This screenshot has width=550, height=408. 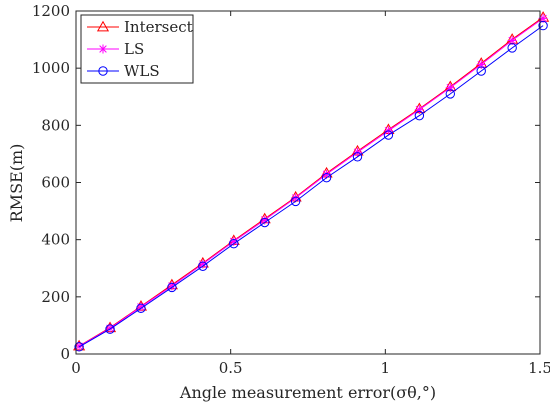 What do you see at coordinates (55, 183) in the screenshot?
I see `y-tick-label: 600` at bounding box center [55, 183].